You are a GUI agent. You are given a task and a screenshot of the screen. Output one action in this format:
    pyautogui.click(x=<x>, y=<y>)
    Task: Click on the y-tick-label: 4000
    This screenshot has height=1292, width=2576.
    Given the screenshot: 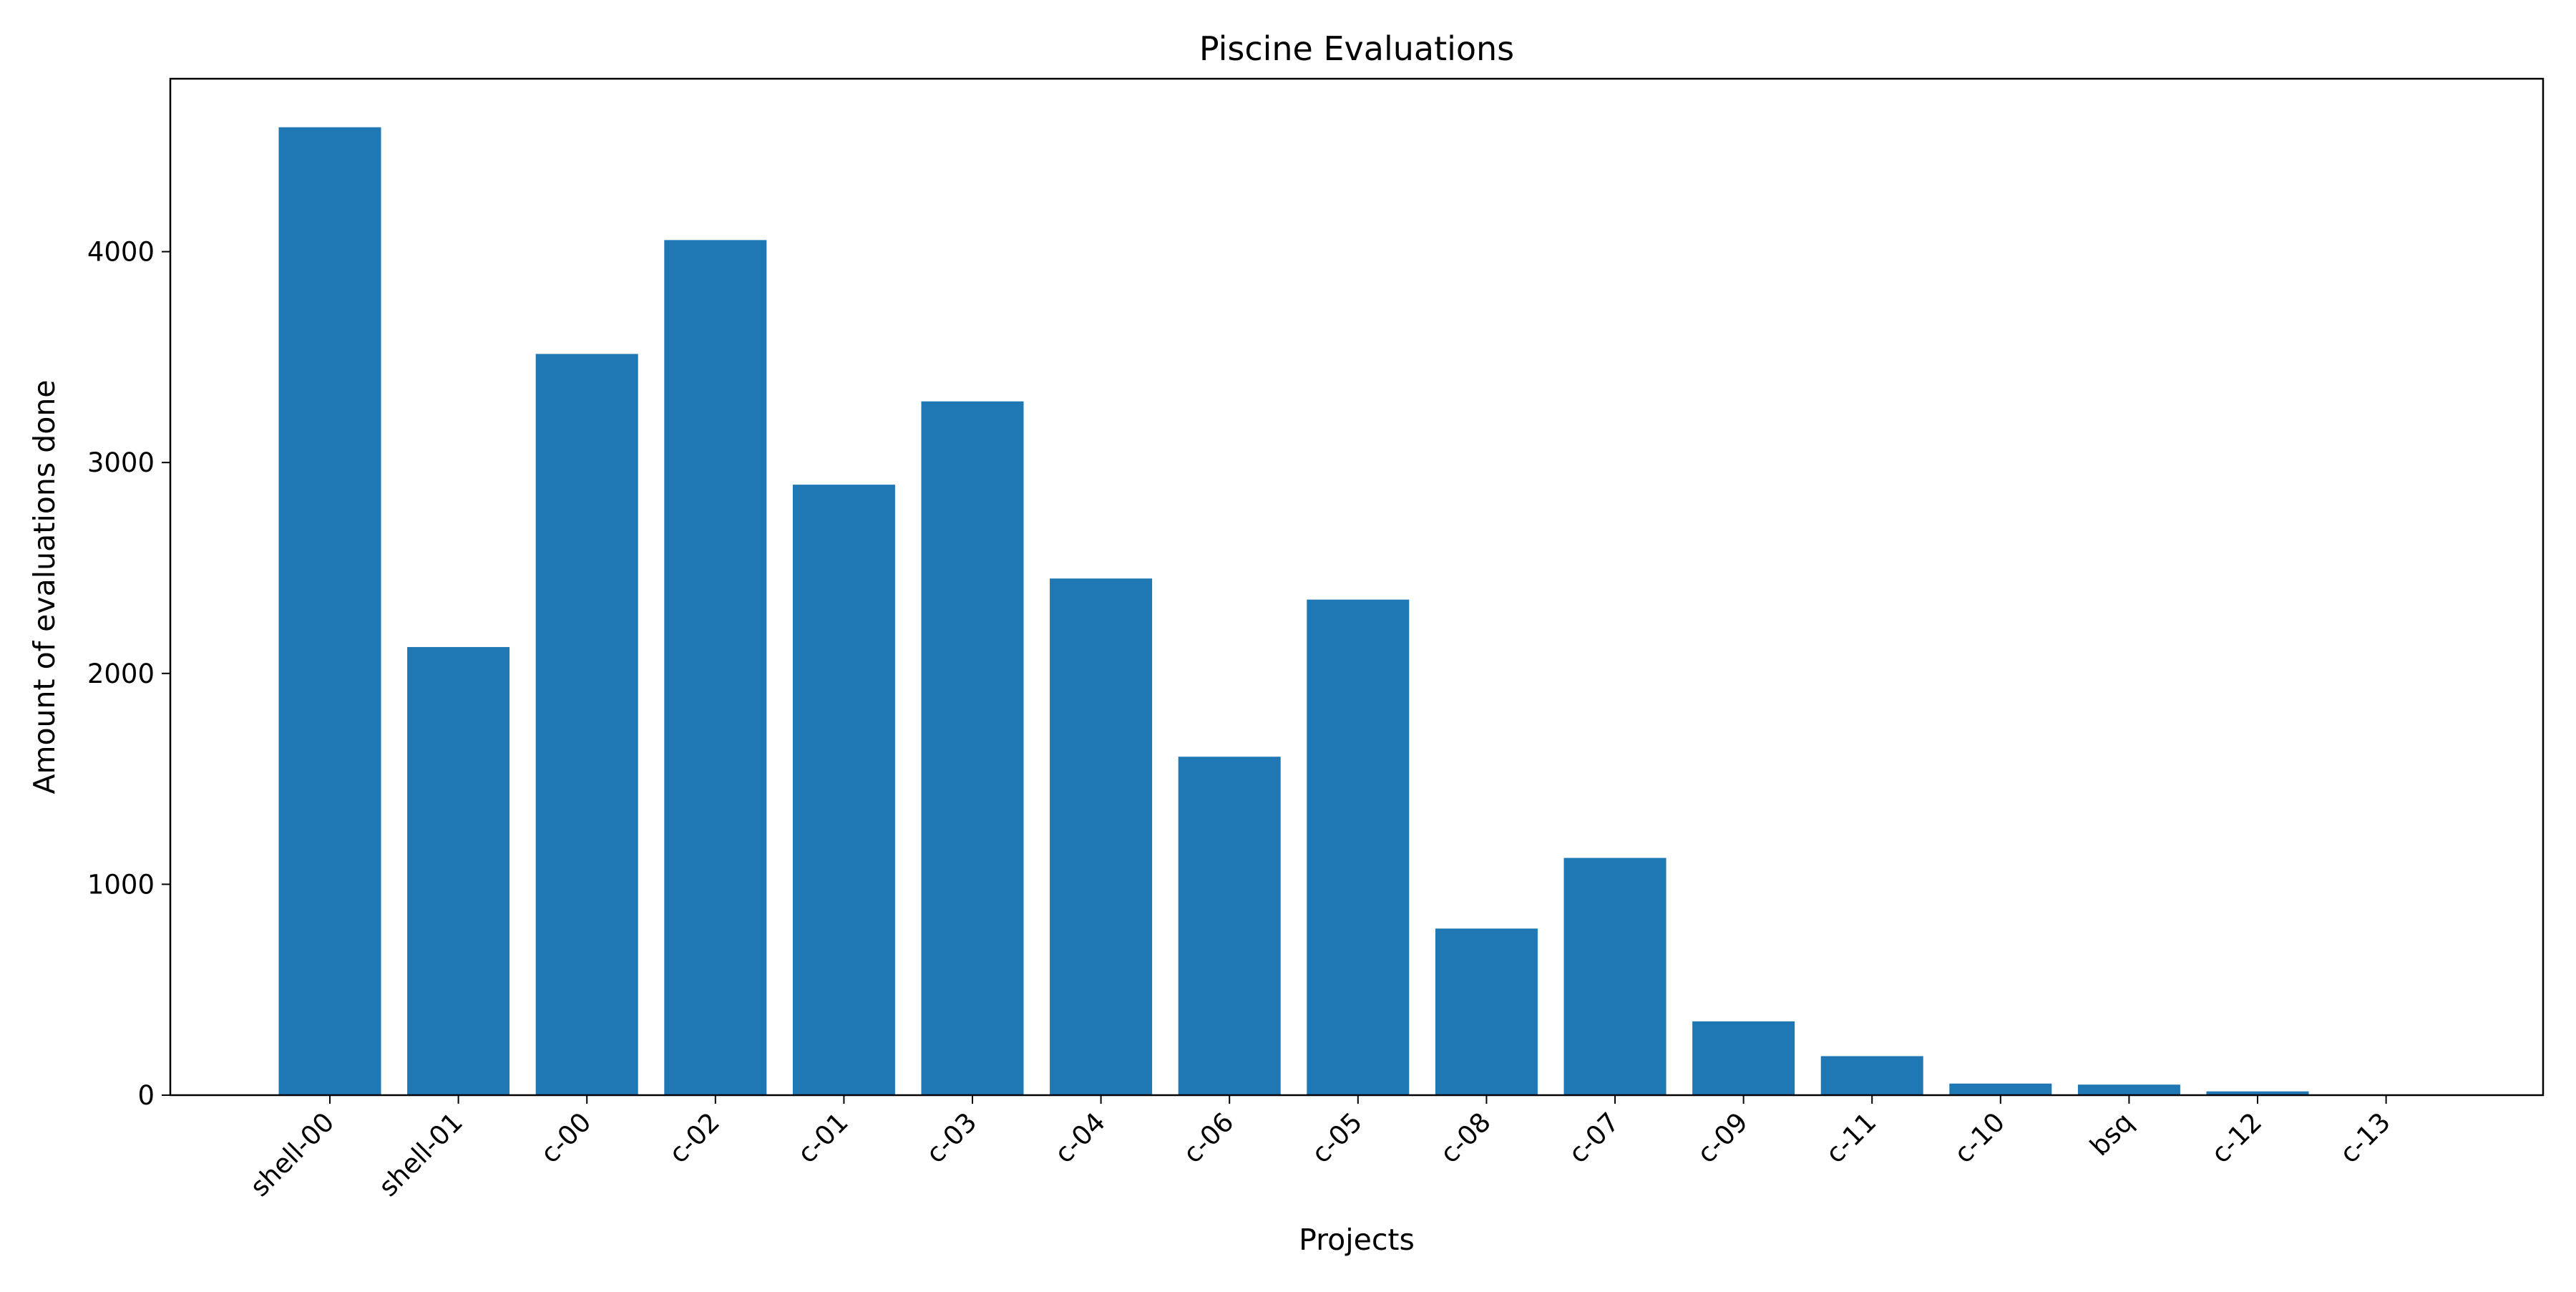 What is the action you would take?
    pyautogui.click(x=121, y=252)
    